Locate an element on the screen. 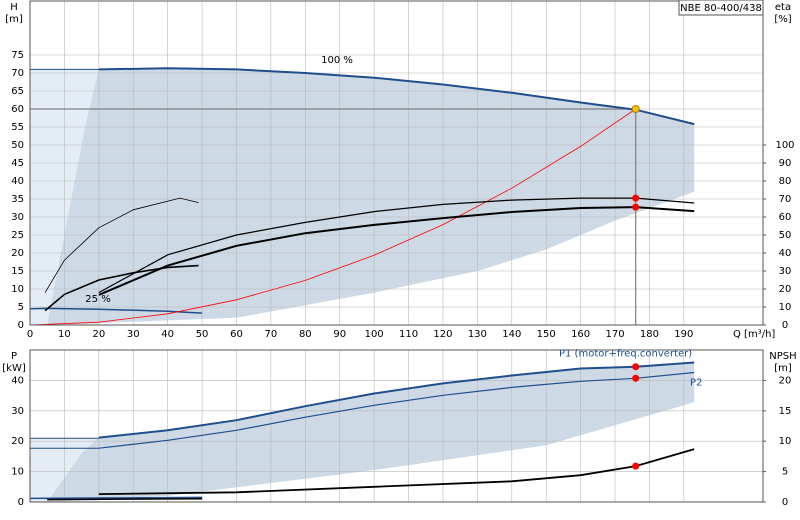  x-tick-label: 40 is located at coordinates (167, 334).